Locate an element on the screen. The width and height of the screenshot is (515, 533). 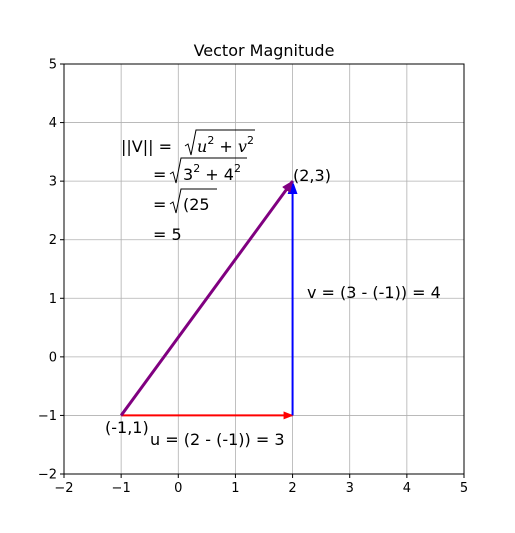
x-tick-label: 0 is located at coordinates (178, 488).